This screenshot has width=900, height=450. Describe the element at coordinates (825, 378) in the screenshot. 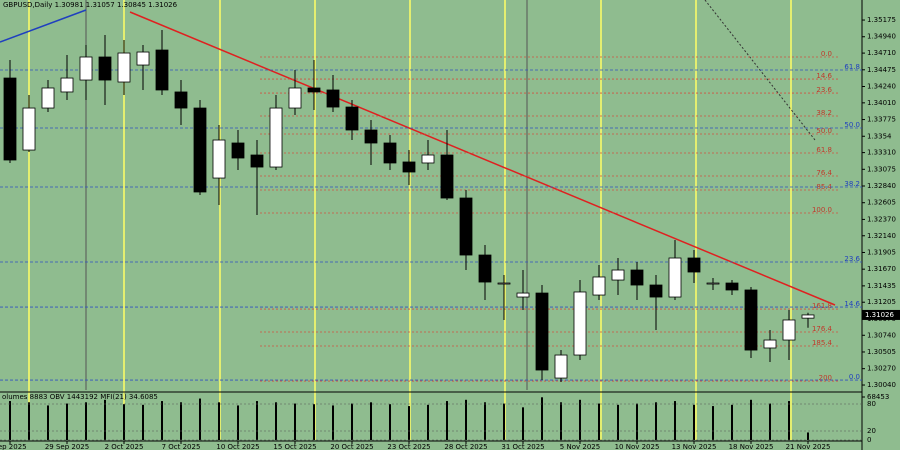

I see `fib-label: 200` at that location.